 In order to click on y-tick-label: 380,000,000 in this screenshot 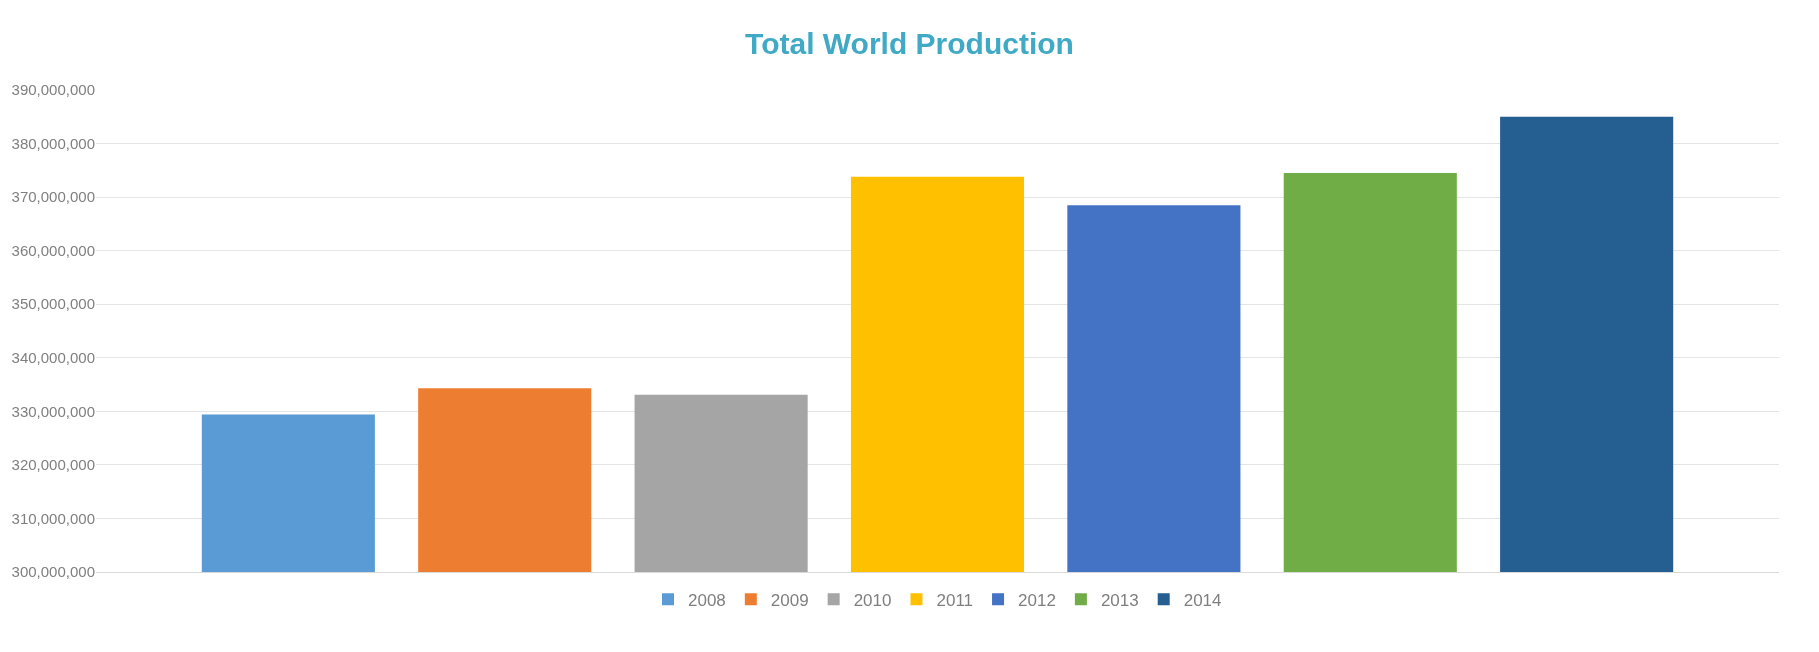, I will do `click(53, 143)`.